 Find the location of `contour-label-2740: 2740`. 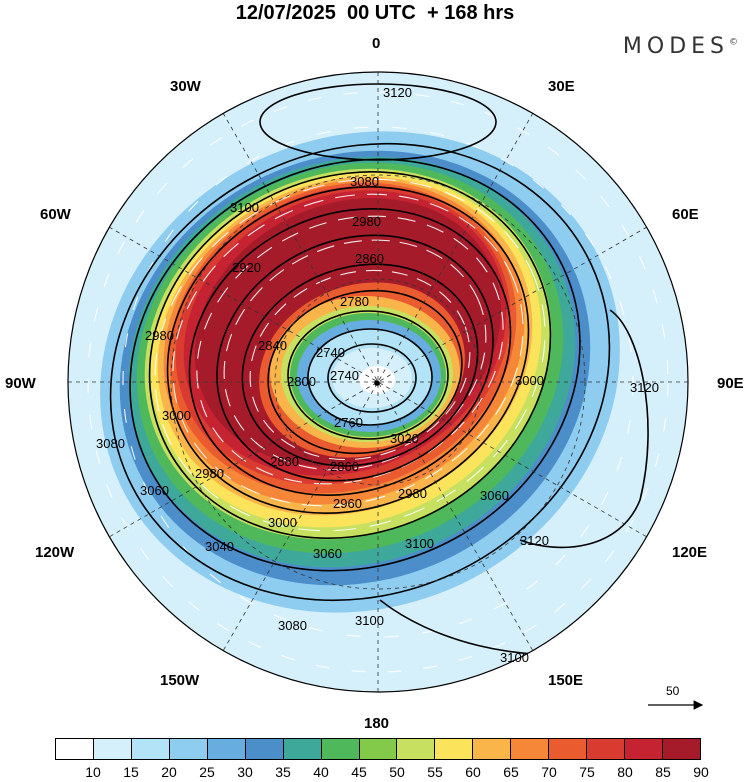

contour-label-2740: 2740 is located at coordinates (330, 352).